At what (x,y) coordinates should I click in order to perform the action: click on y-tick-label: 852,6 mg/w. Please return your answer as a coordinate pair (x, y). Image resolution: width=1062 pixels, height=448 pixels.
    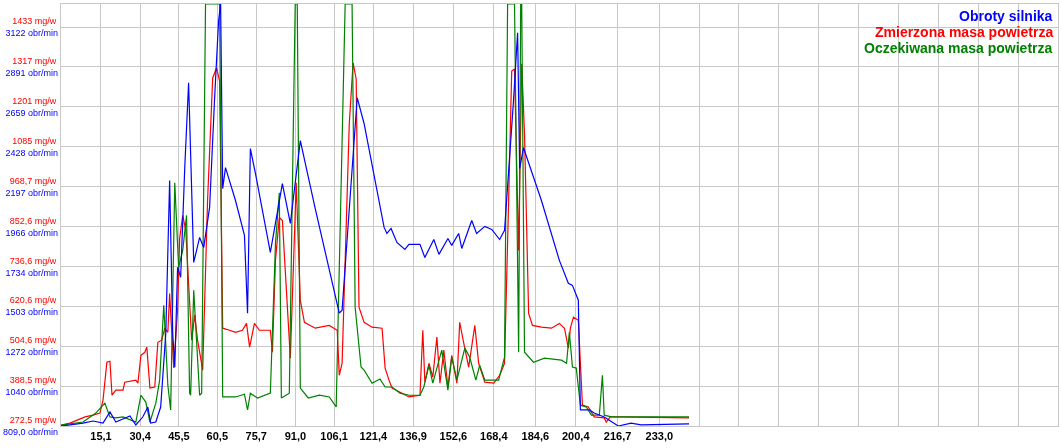
    Looking at the image, I should click on (33, 220).